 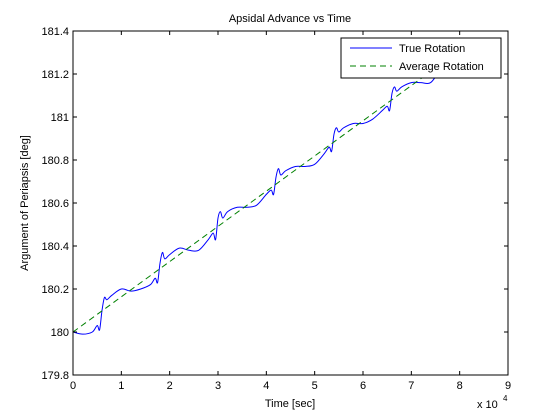 What do you see at coordinates (170, 386) in the screenshot?
I see `x-tick-label: 2` at bounding box center [170, 386].